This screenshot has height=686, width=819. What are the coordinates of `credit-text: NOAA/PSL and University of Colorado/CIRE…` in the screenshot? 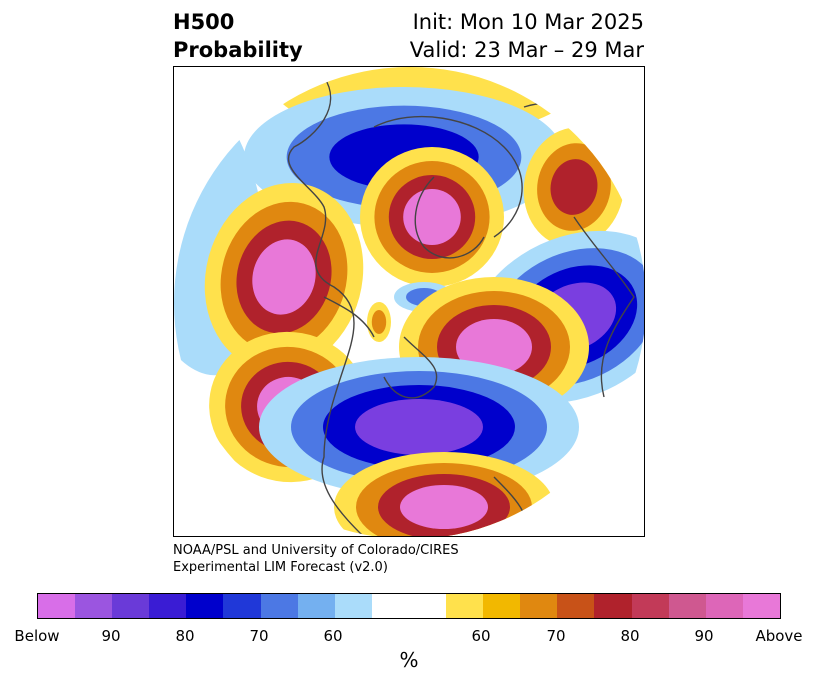 It's located at (316, 559).